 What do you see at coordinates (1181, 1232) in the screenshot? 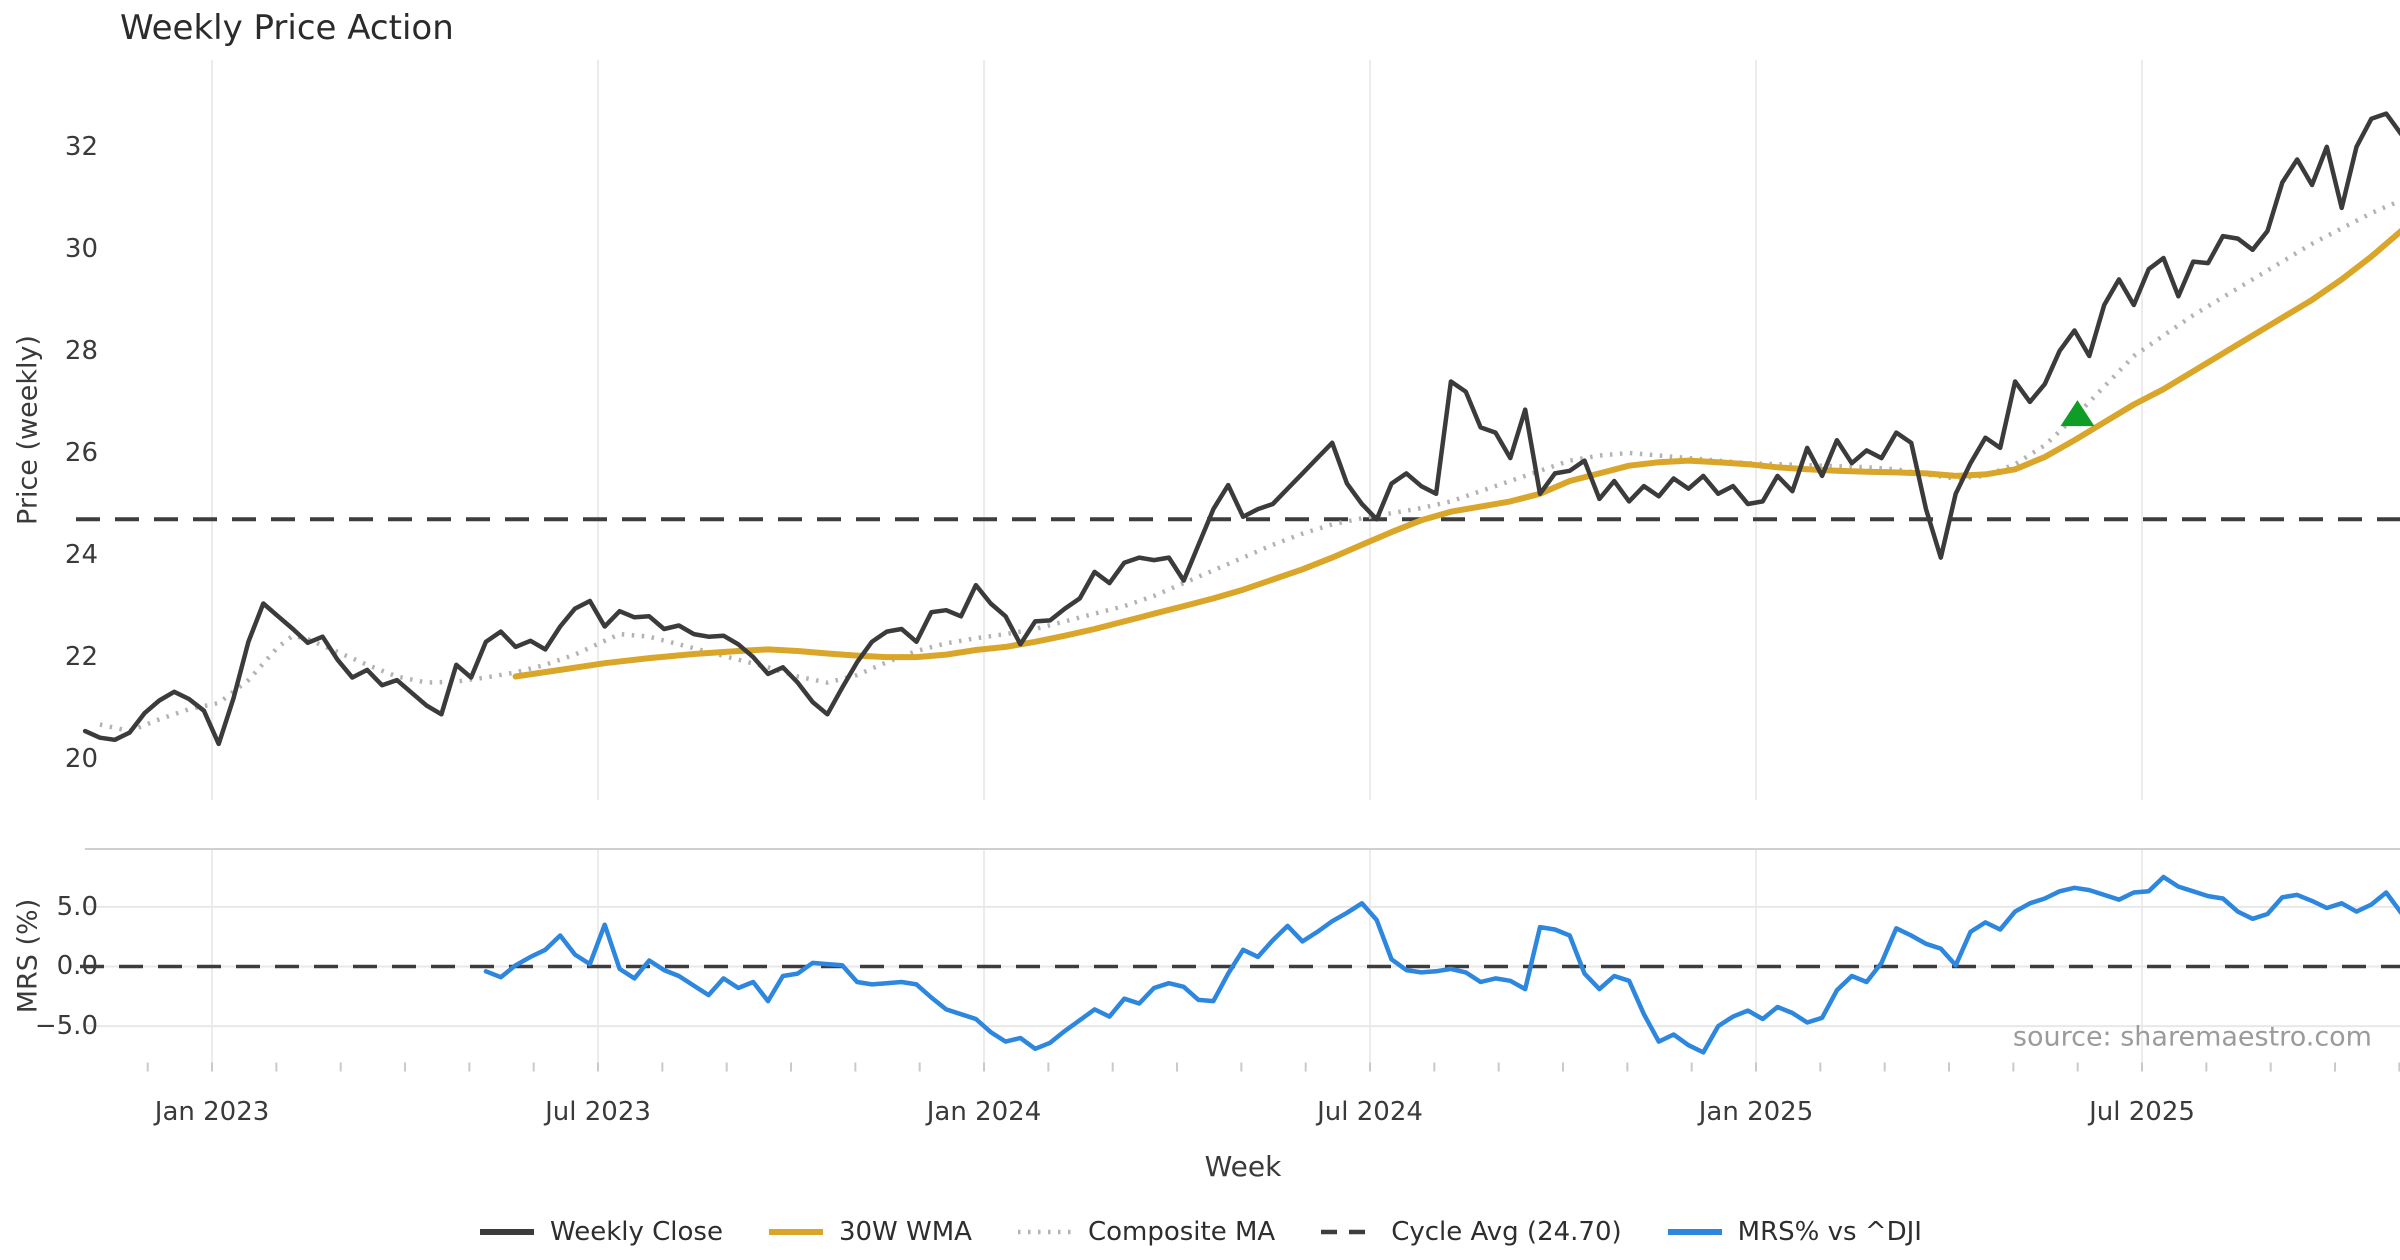
I see `legend-label: Composite MA` at bounding box center [1181, 1232].